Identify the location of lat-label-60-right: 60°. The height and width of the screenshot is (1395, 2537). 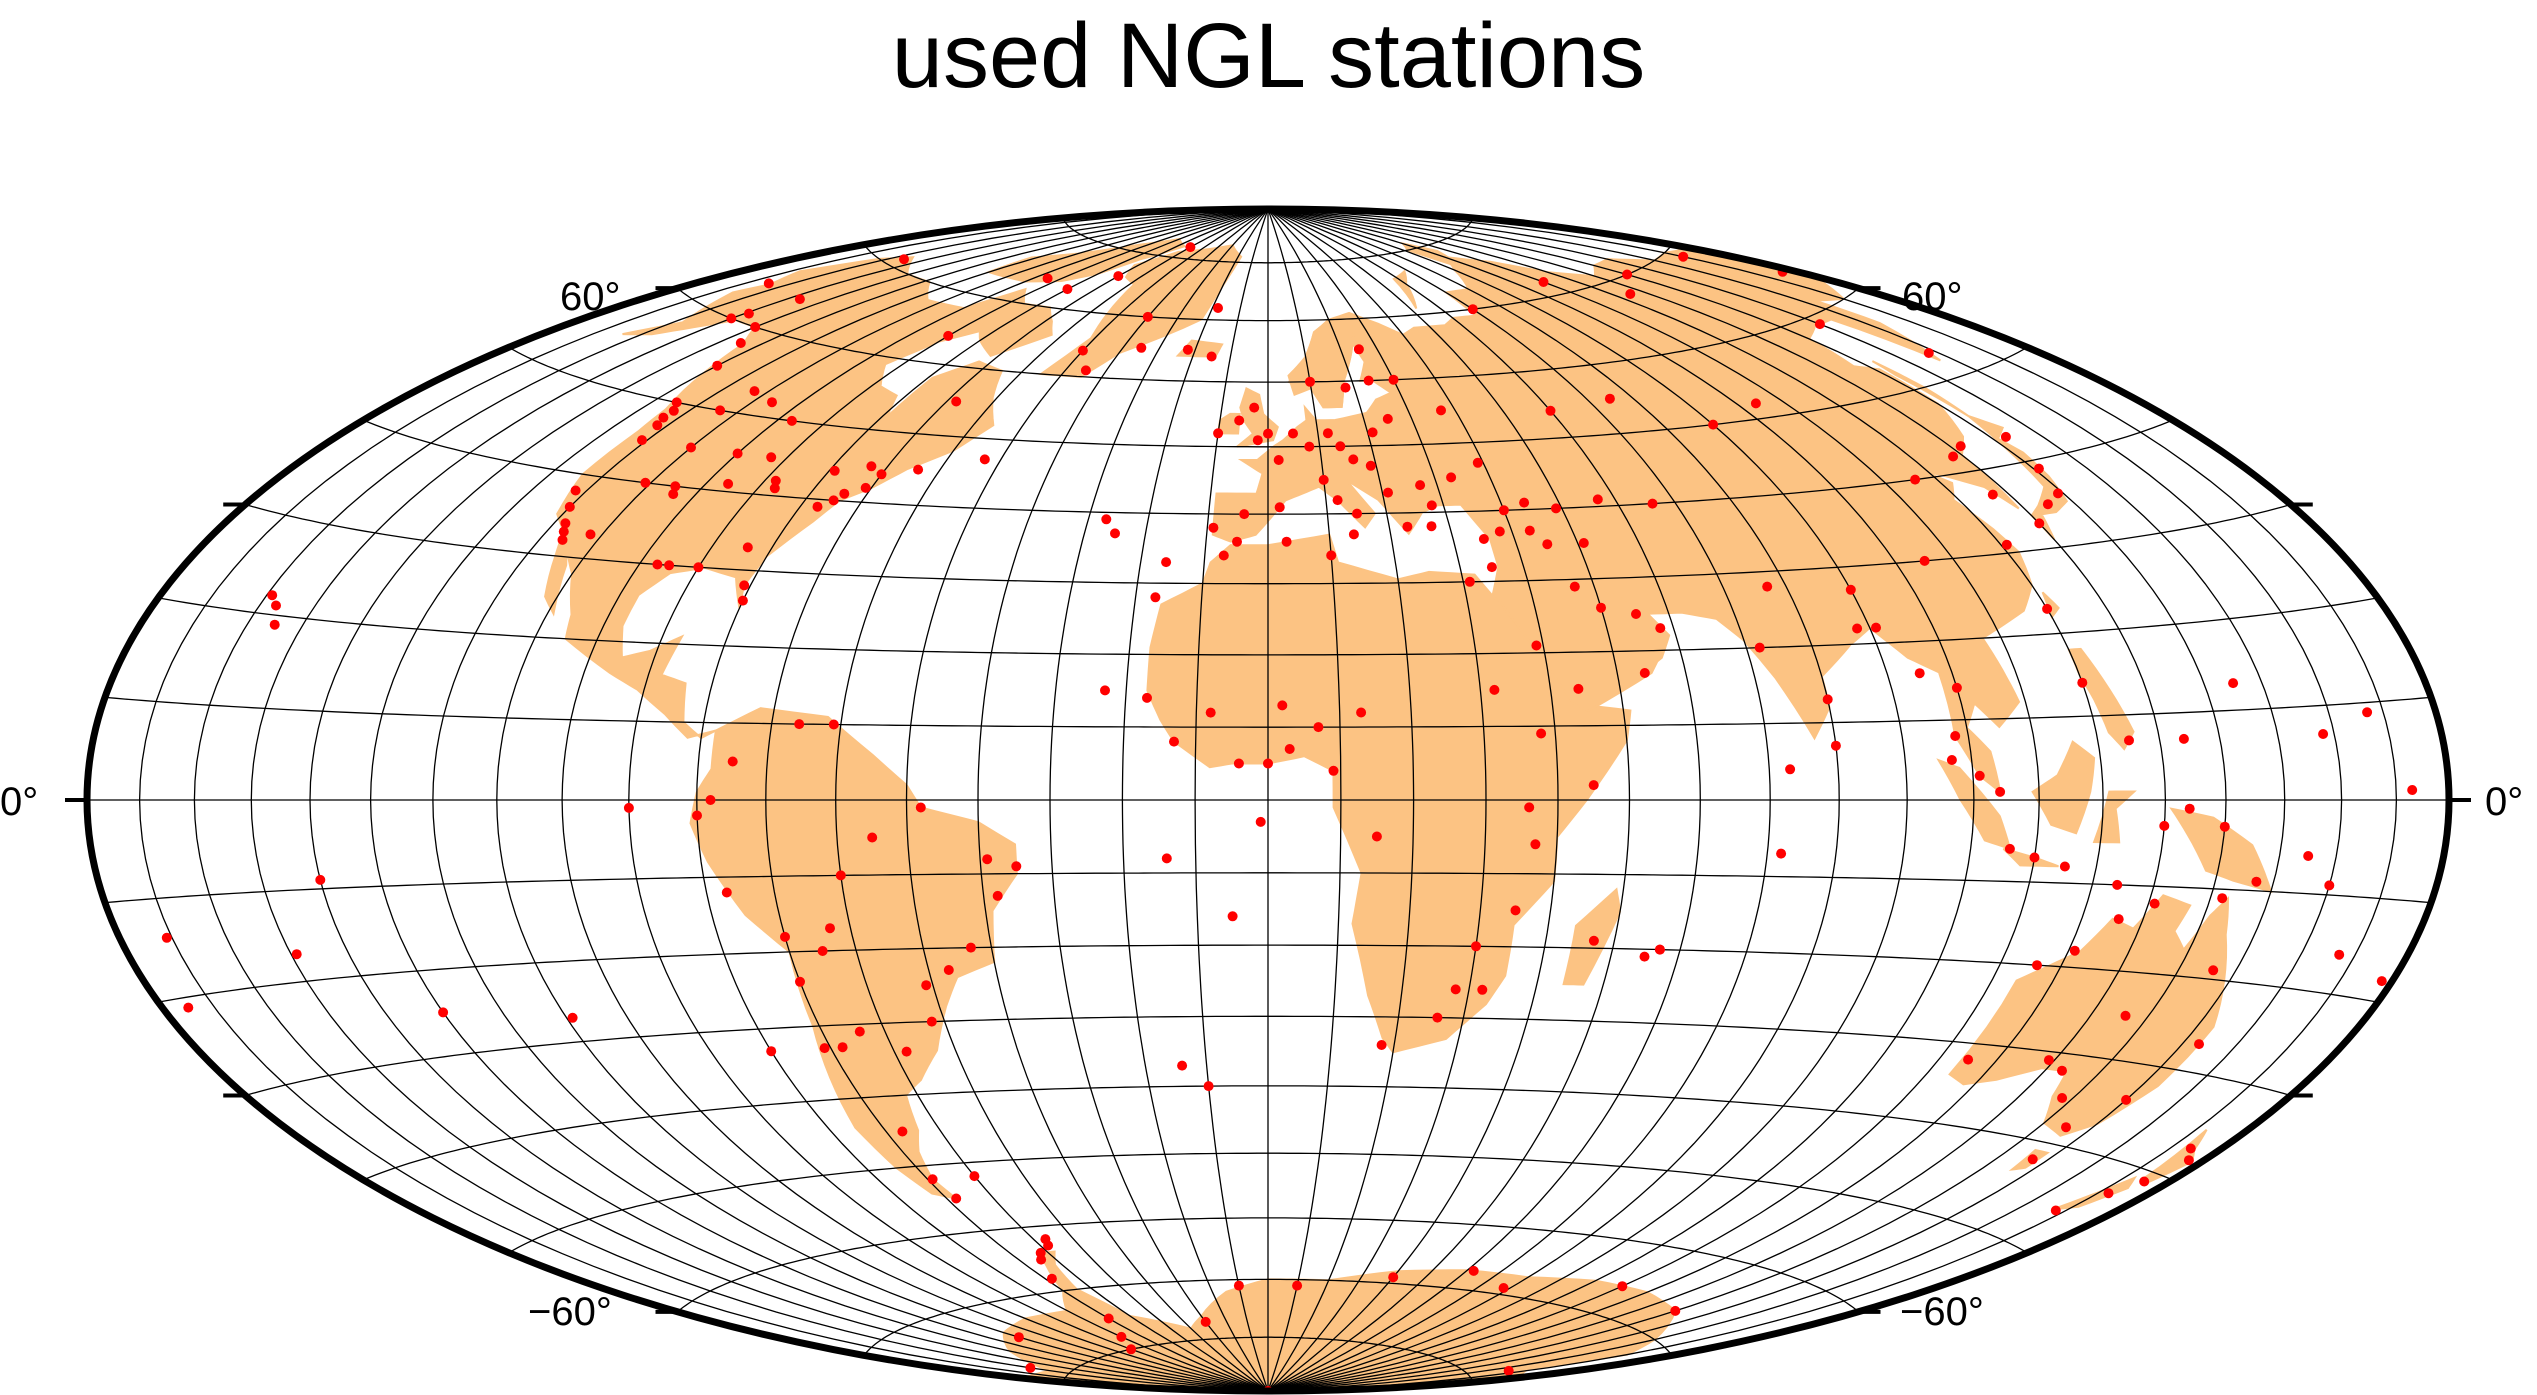
(1932, 297).